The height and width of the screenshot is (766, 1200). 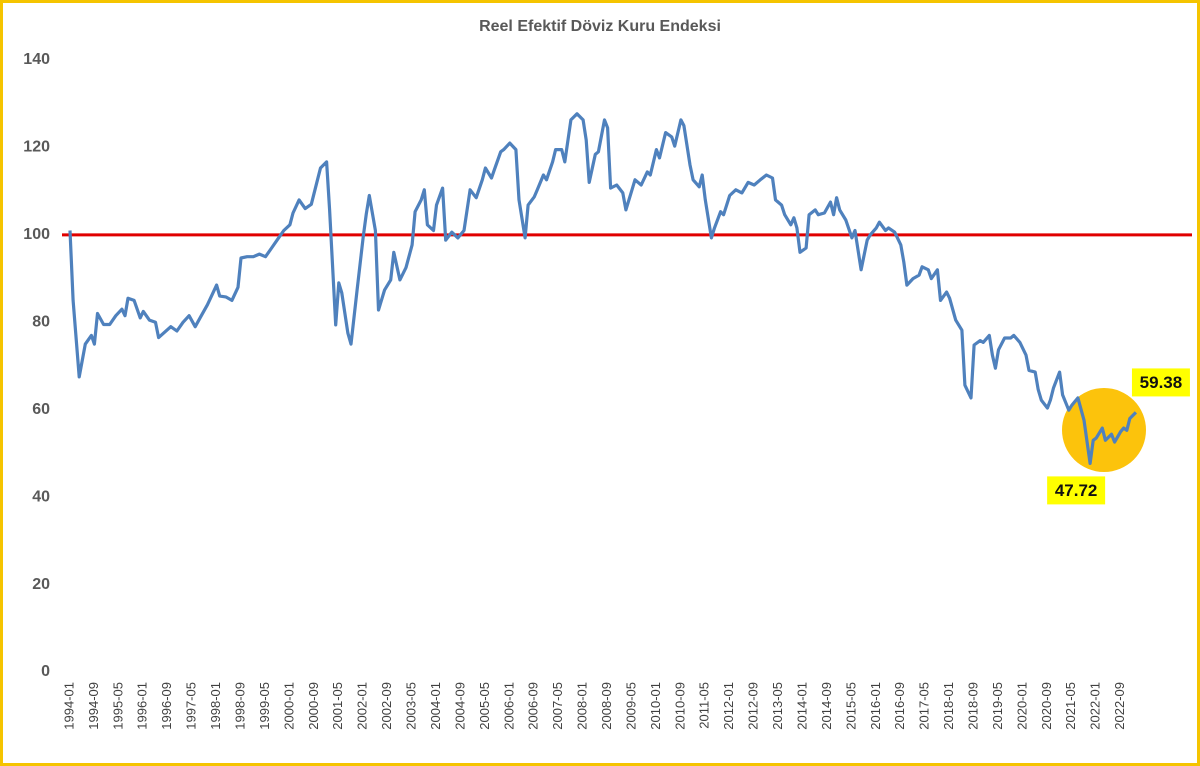 I want to click on x-tick-label: 2020-01, so click(x=1021, y=706).